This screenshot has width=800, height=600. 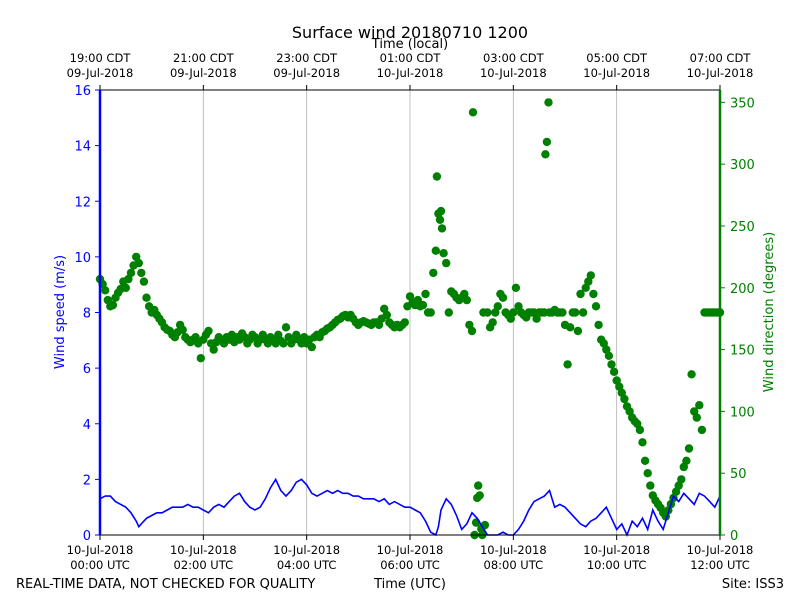 What do you see at coordinates (742, 227) in the screenshot?
I see `right-tick-label: 250` at bounding box center [742, 227].